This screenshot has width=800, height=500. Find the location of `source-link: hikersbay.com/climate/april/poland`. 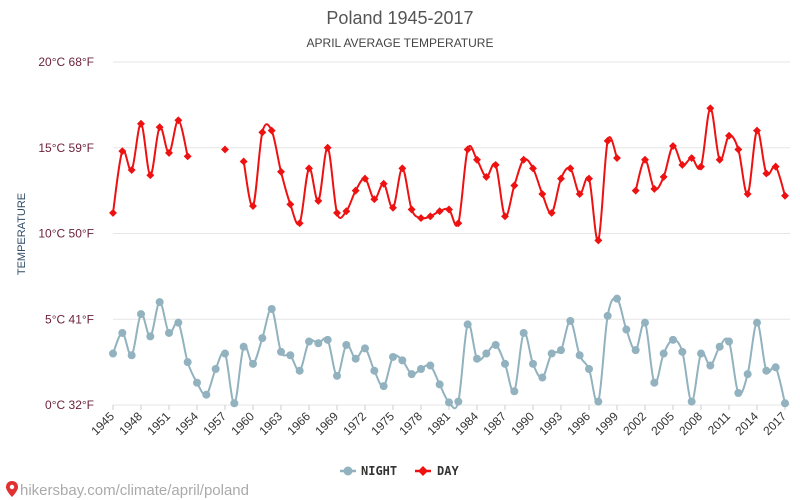

source-link: hikersbay.com/climate/april/poland is located at coordinates (127, 490).